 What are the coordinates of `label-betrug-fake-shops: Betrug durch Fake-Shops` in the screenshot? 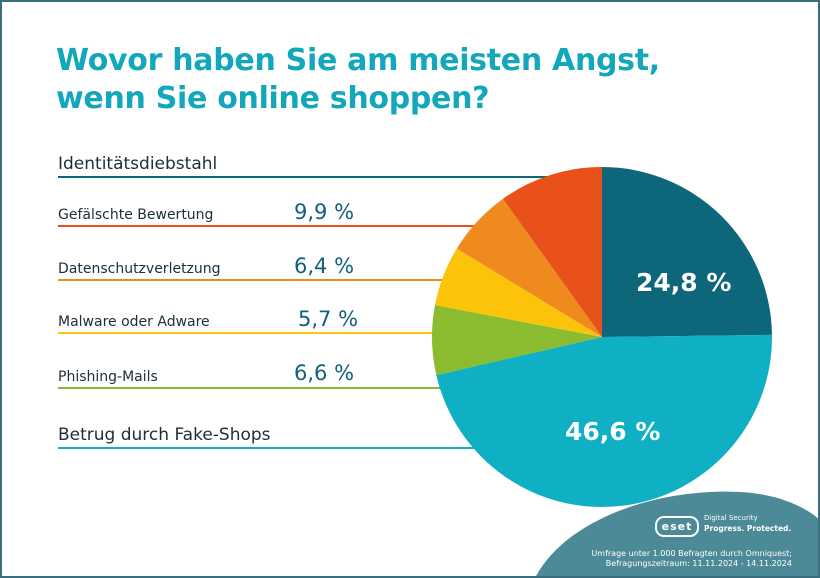 It's located at (164, 435).